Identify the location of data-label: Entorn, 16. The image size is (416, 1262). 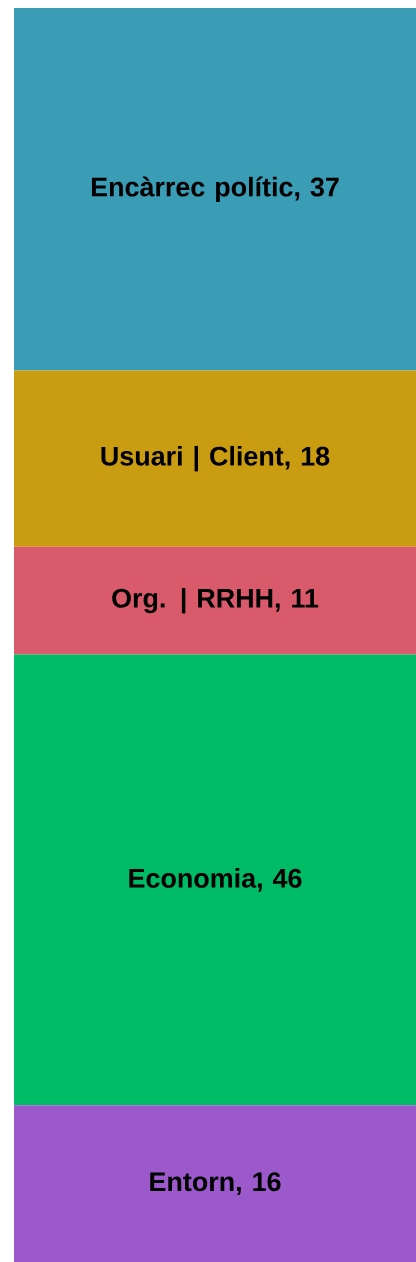
(215, 1184).